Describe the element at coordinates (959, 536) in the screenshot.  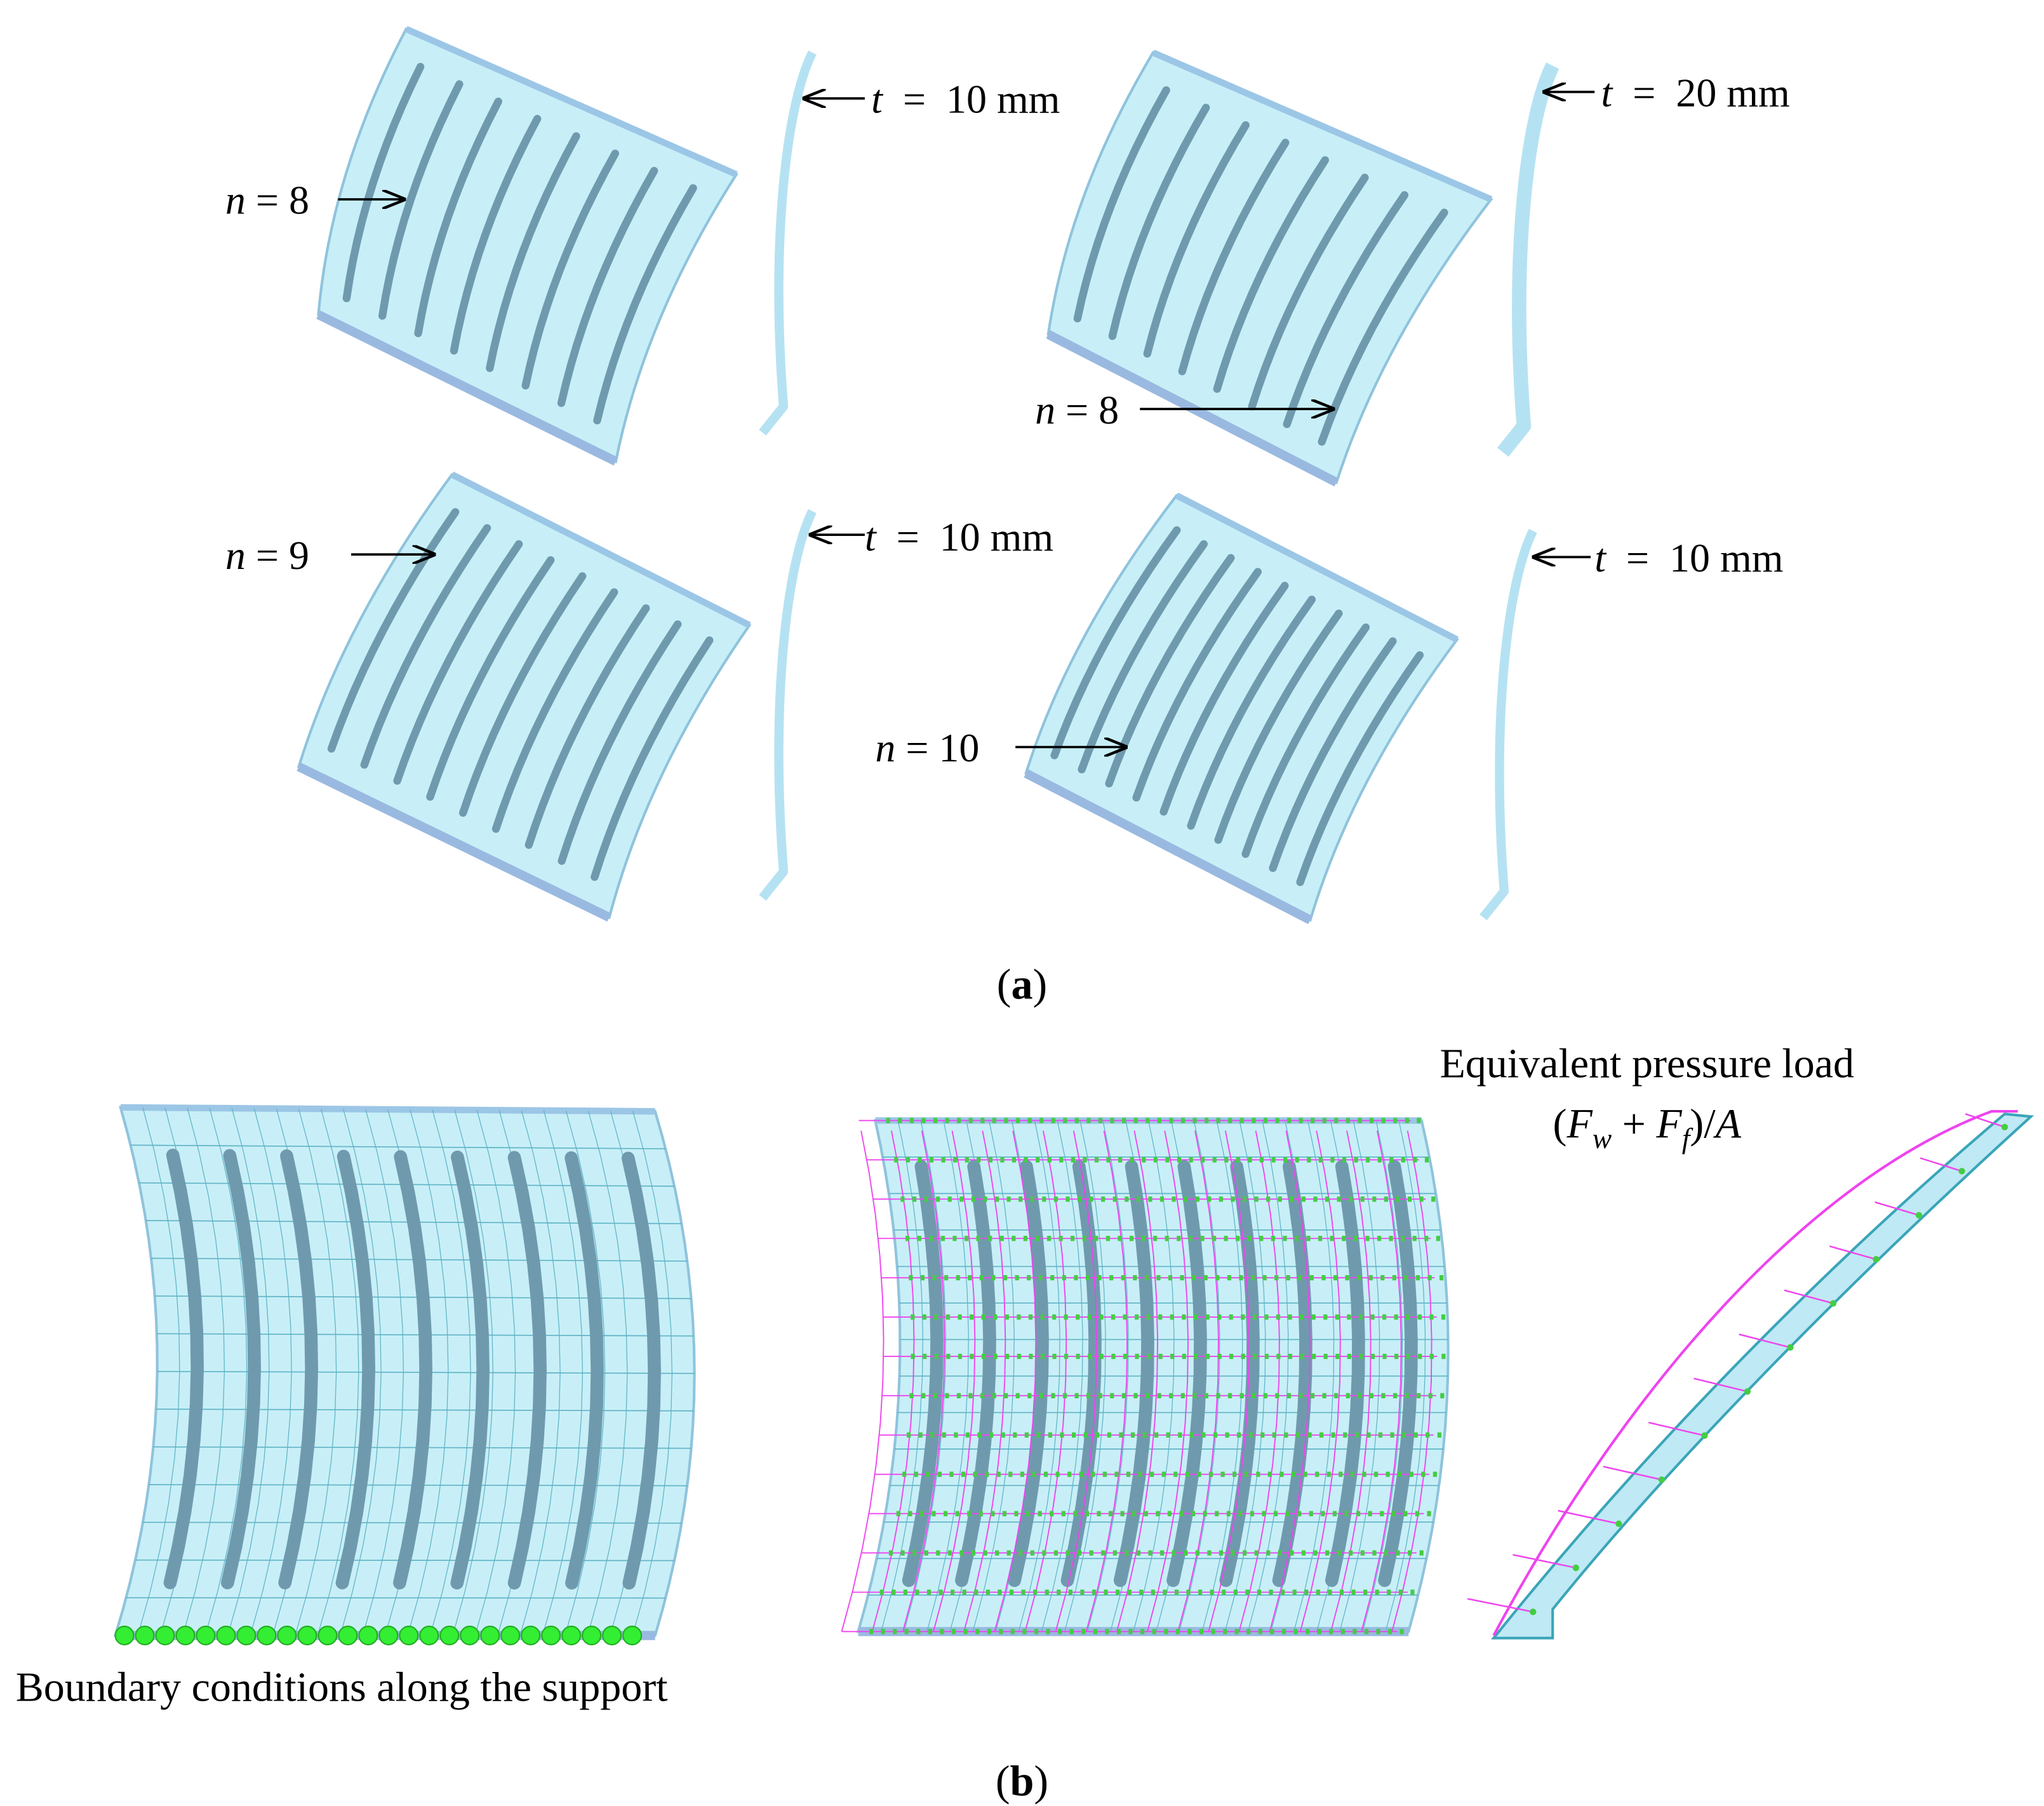
I see `t-label: t = 10 mm` at that location.